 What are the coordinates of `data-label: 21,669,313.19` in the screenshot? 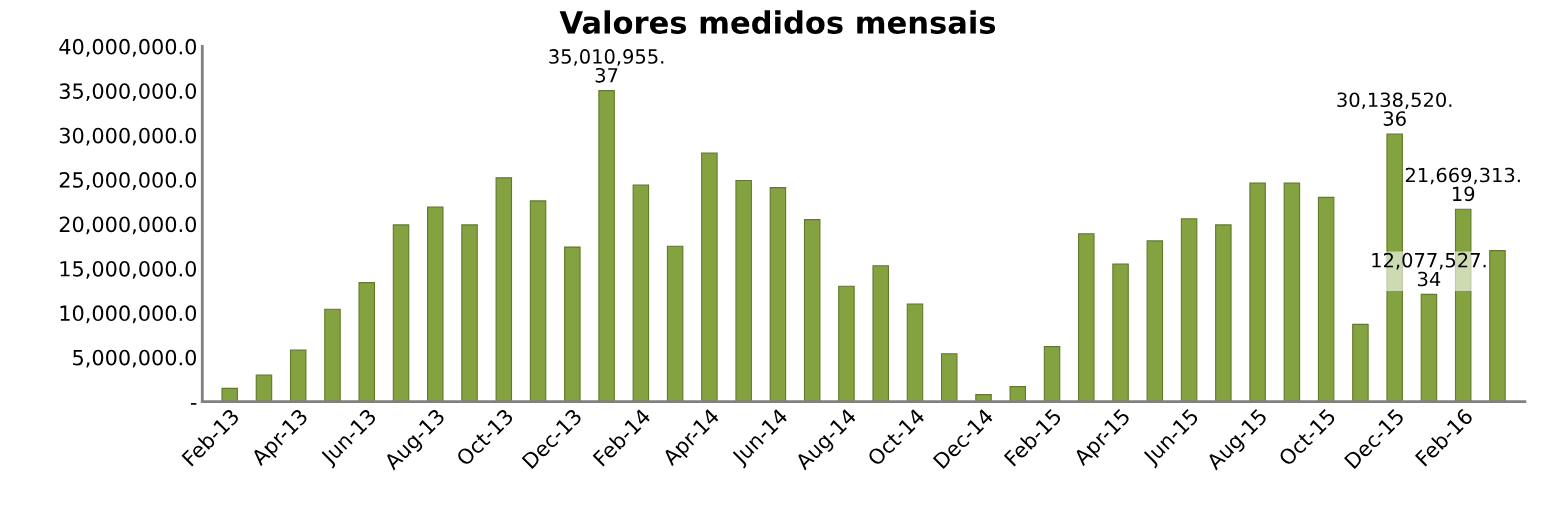 It's located at (1462, 184).